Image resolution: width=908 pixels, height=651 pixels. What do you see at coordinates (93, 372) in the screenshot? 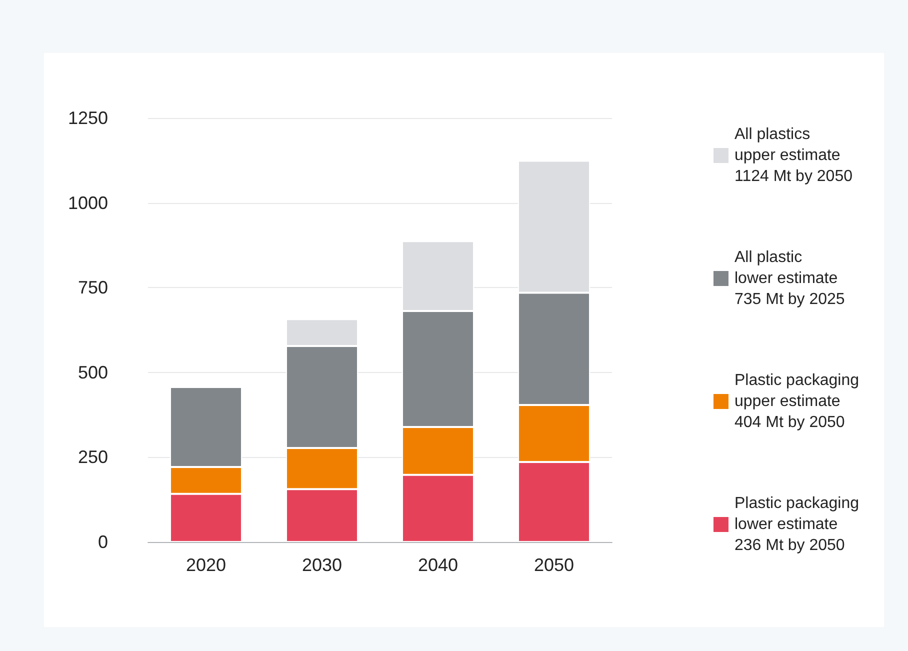
I see `y-tick-label: 500` at bounding box center [93, 372].